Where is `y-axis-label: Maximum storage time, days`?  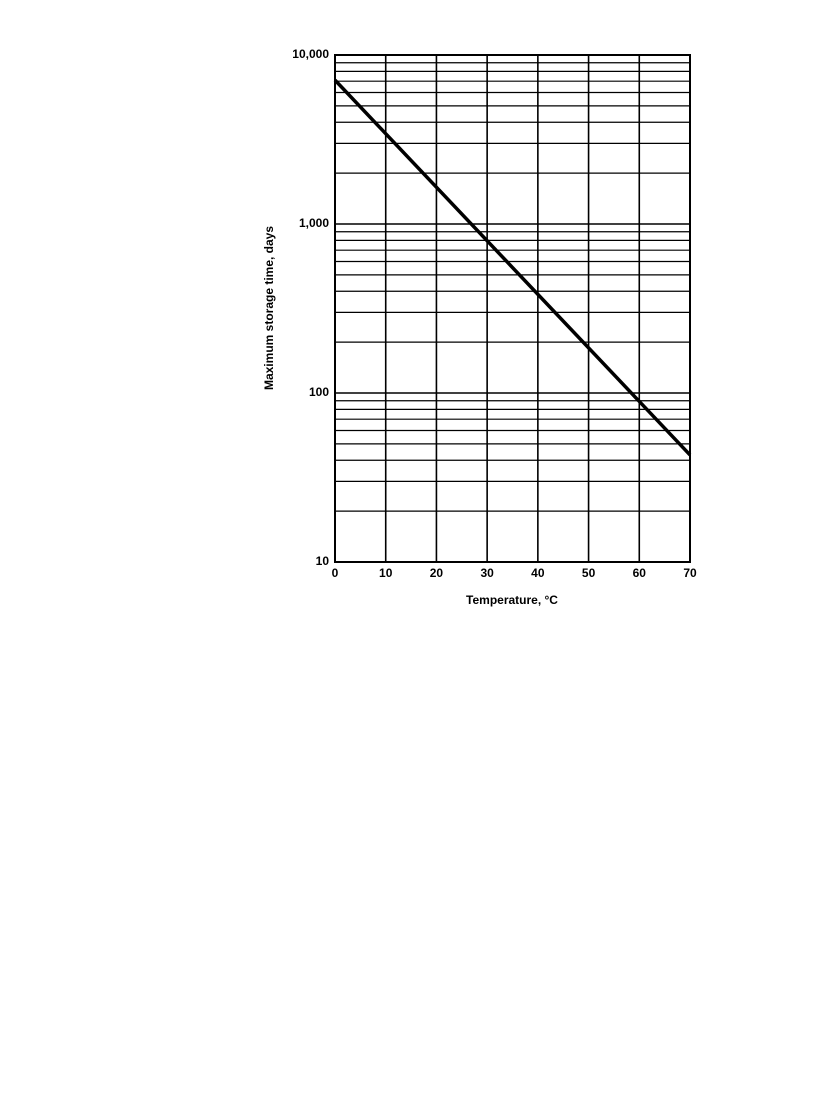
y-axis-label: Maximum storage time, days is located at coordinates (269, 308).